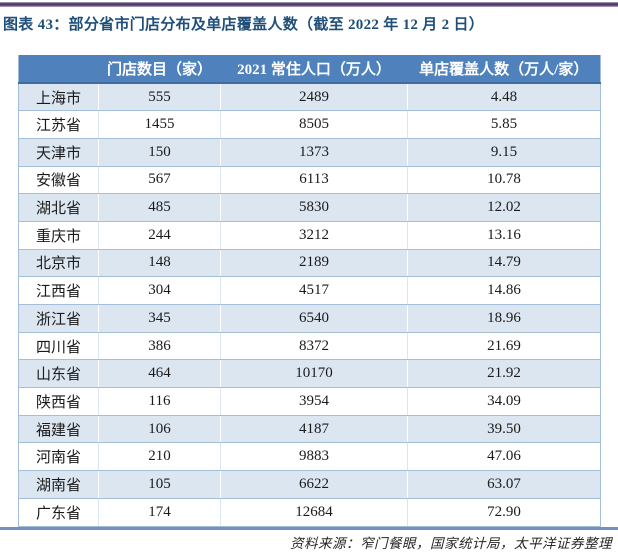 The image size is (618, 557). Describe the element at coordinates (159, 152) in the screenshot. I see `store-count-cell: 150` at that location.